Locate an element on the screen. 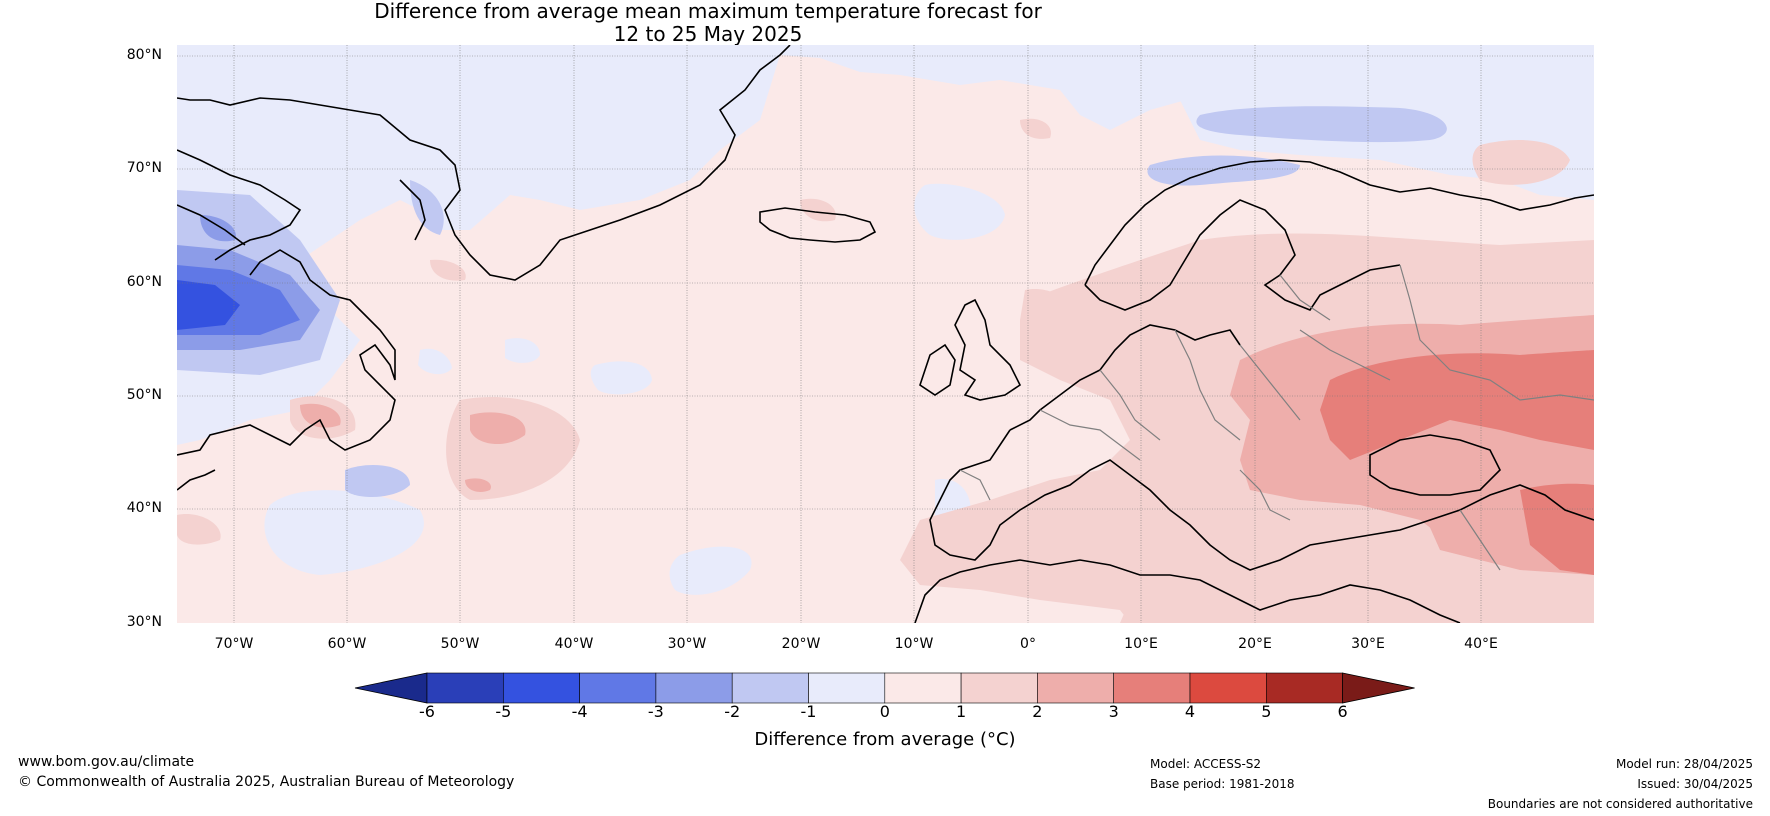  colorbar is located at coordinates (884, 688).